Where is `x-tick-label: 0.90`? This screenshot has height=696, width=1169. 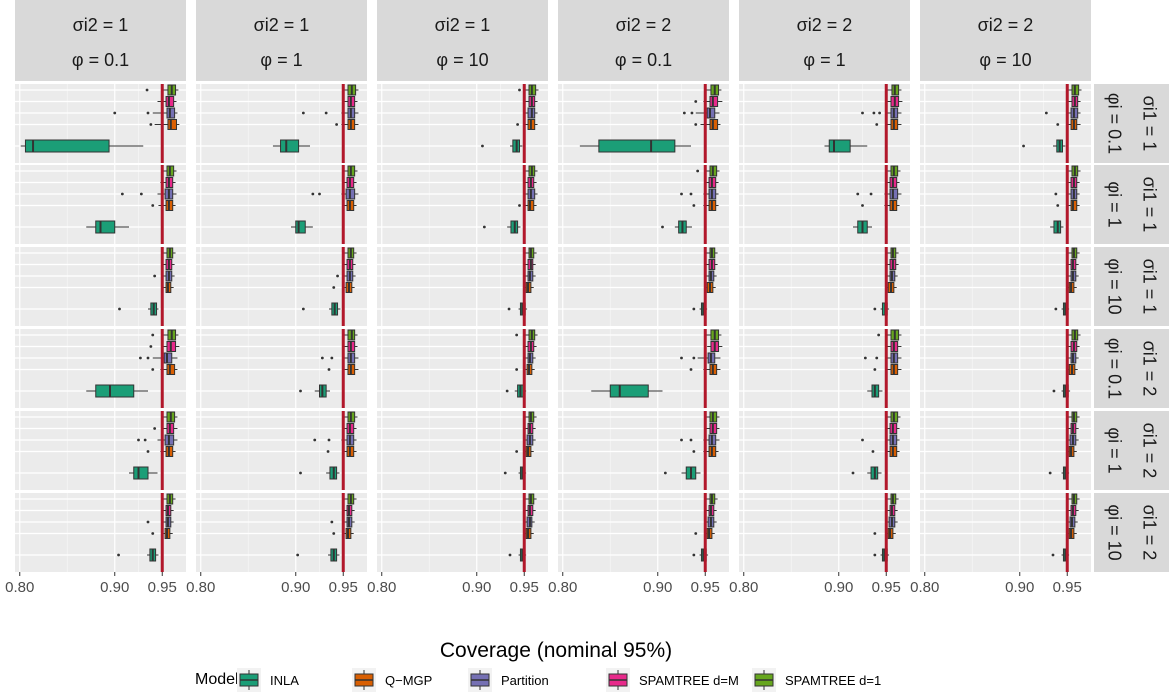
x-tick-label: 0.90 is located at coordinates (295, 587).